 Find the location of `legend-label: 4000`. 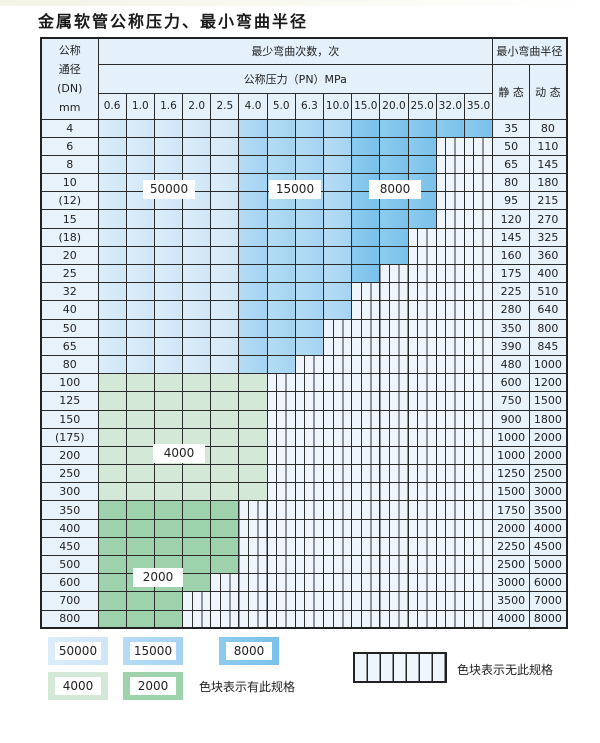

legend-label: 4000 is located at coordinates (78, 686).